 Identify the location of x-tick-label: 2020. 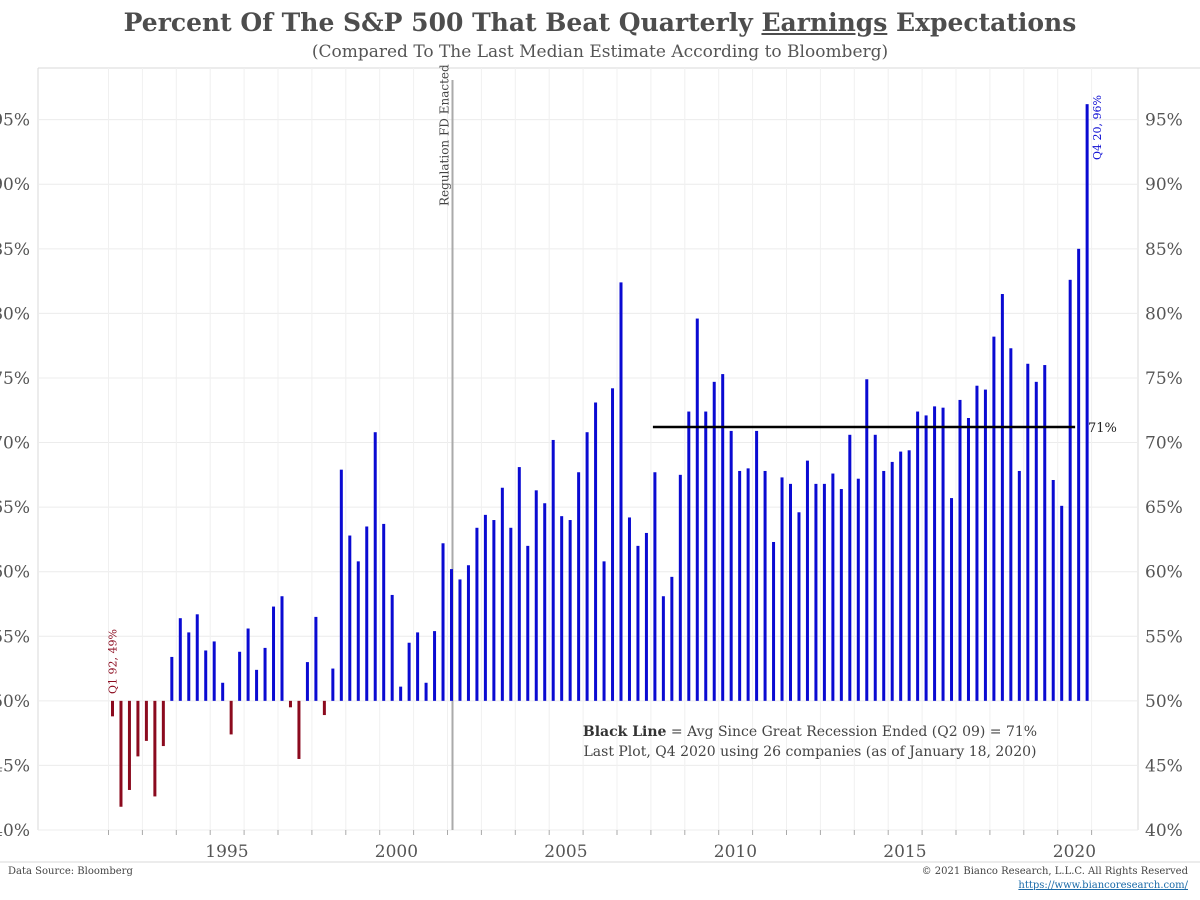
(1074, 852).